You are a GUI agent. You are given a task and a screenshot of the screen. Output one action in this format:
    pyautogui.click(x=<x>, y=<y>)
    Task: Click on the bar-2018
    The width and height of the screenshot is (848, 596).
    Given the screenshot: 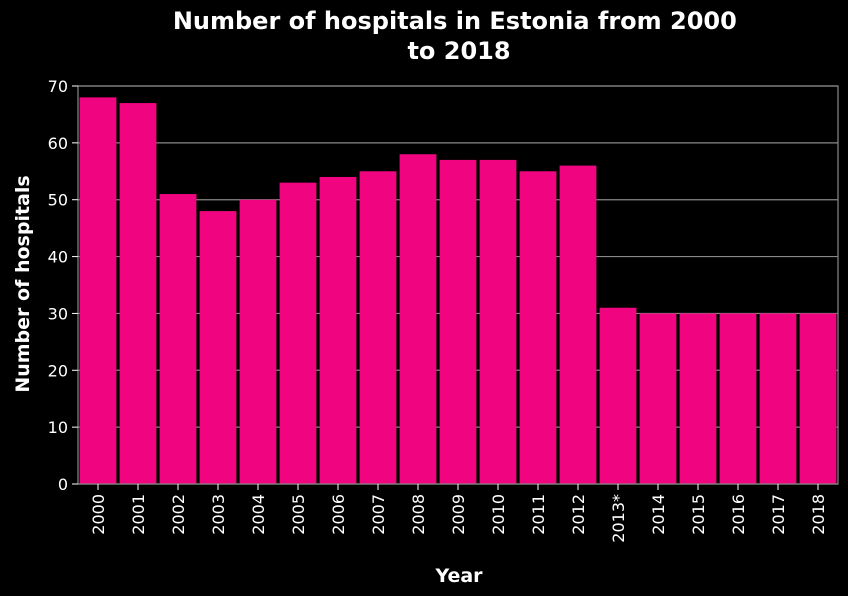 What is the action you would take?
    pyautogui.click(x=818, y=398)
    